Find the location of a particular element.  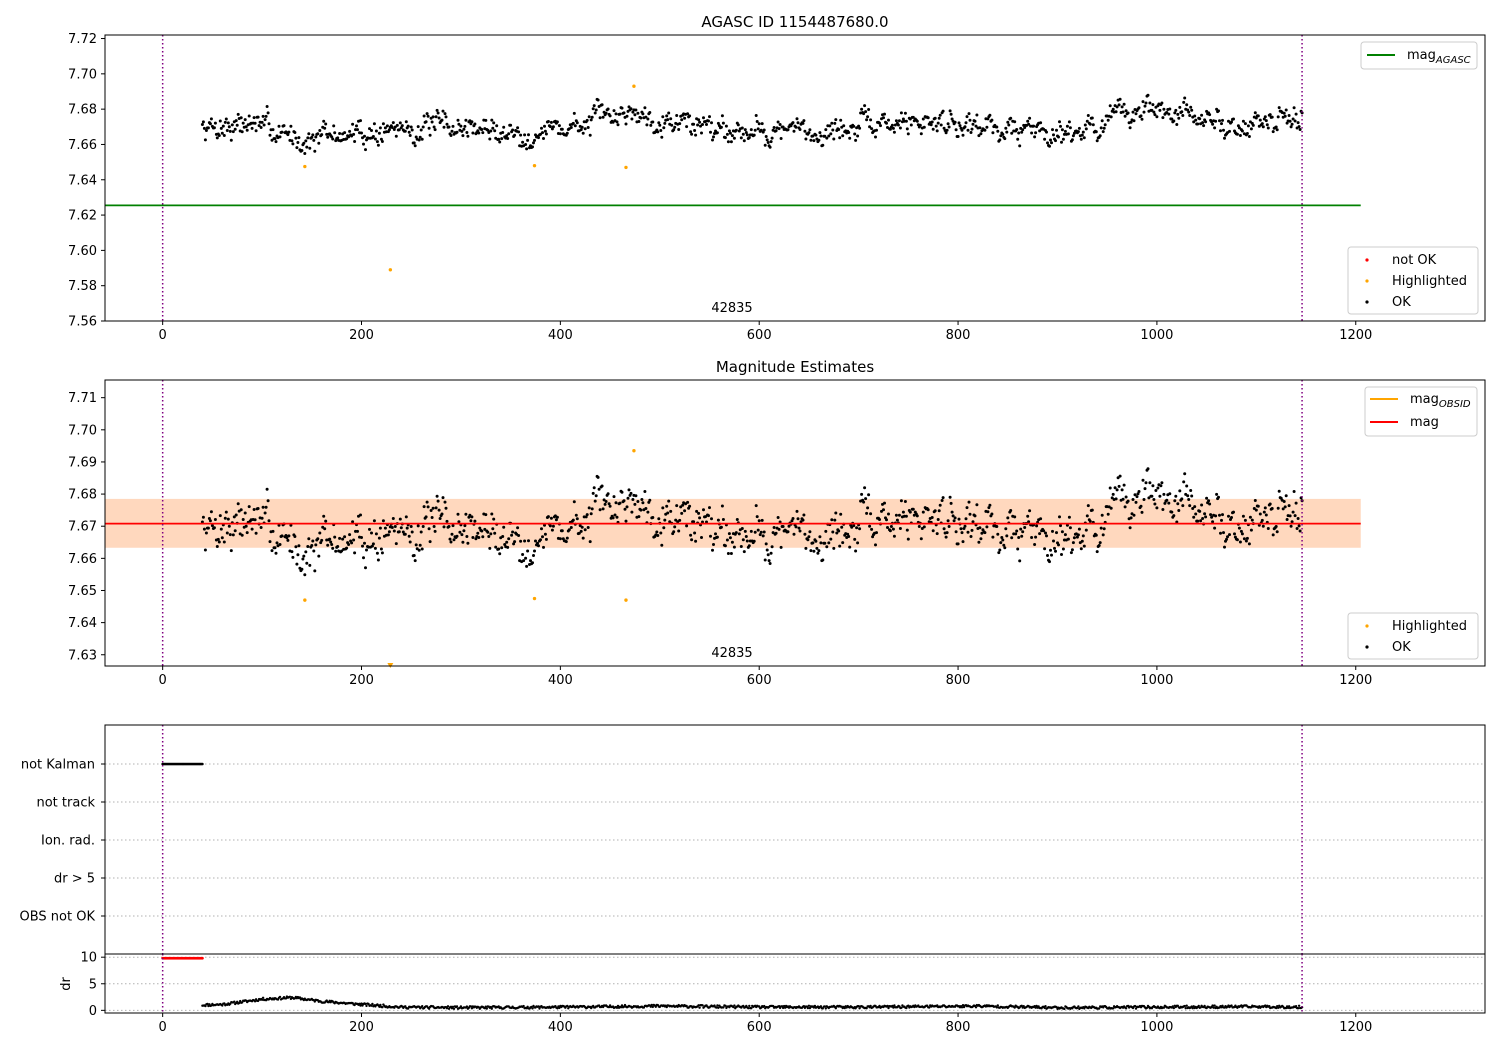

p4-xtick-label: 1000 is located at coordinates (1156, 1027).